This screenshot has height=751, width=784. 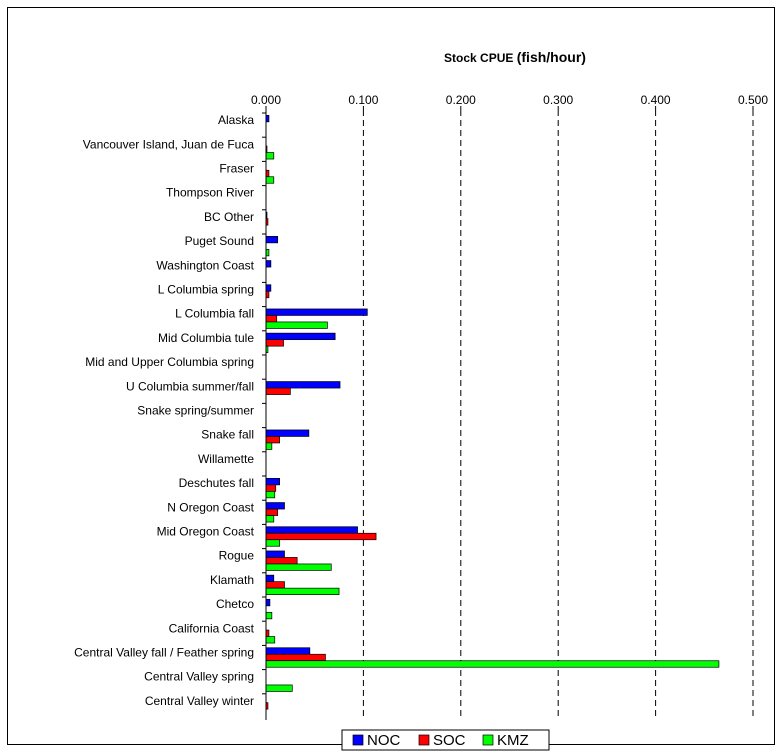 What do you see at coordinates (558, 100) in the screenshot?
I see `x-tick-label: 0.300` at bounding box center [558, 100].